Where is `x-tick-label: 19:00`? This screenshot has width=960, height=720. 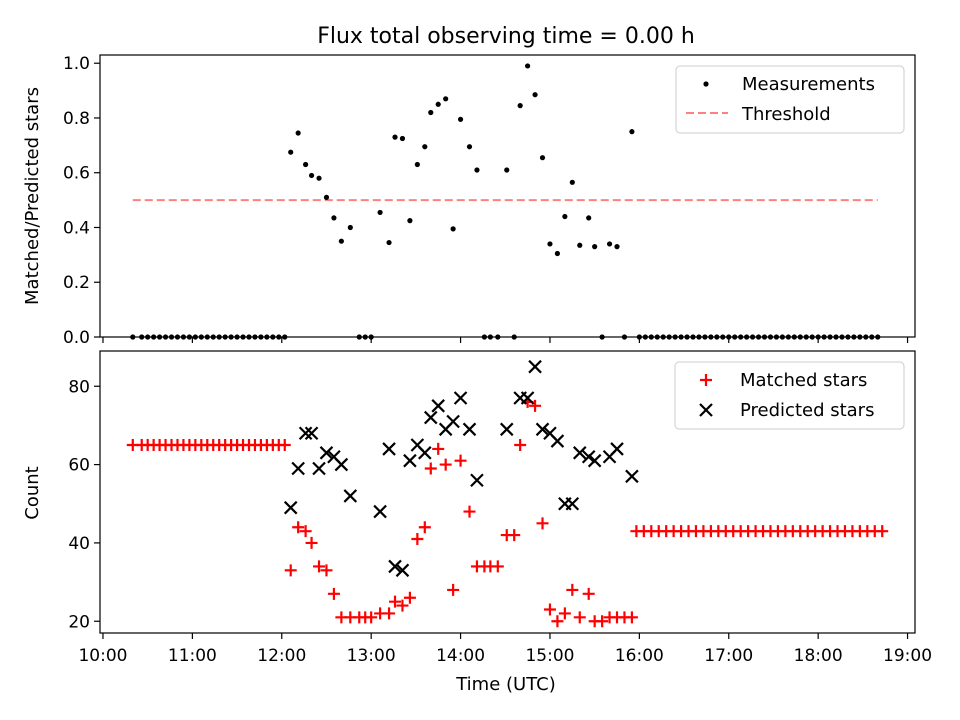
x-tick-label: 19:00 is located at coordinates (907, 656).